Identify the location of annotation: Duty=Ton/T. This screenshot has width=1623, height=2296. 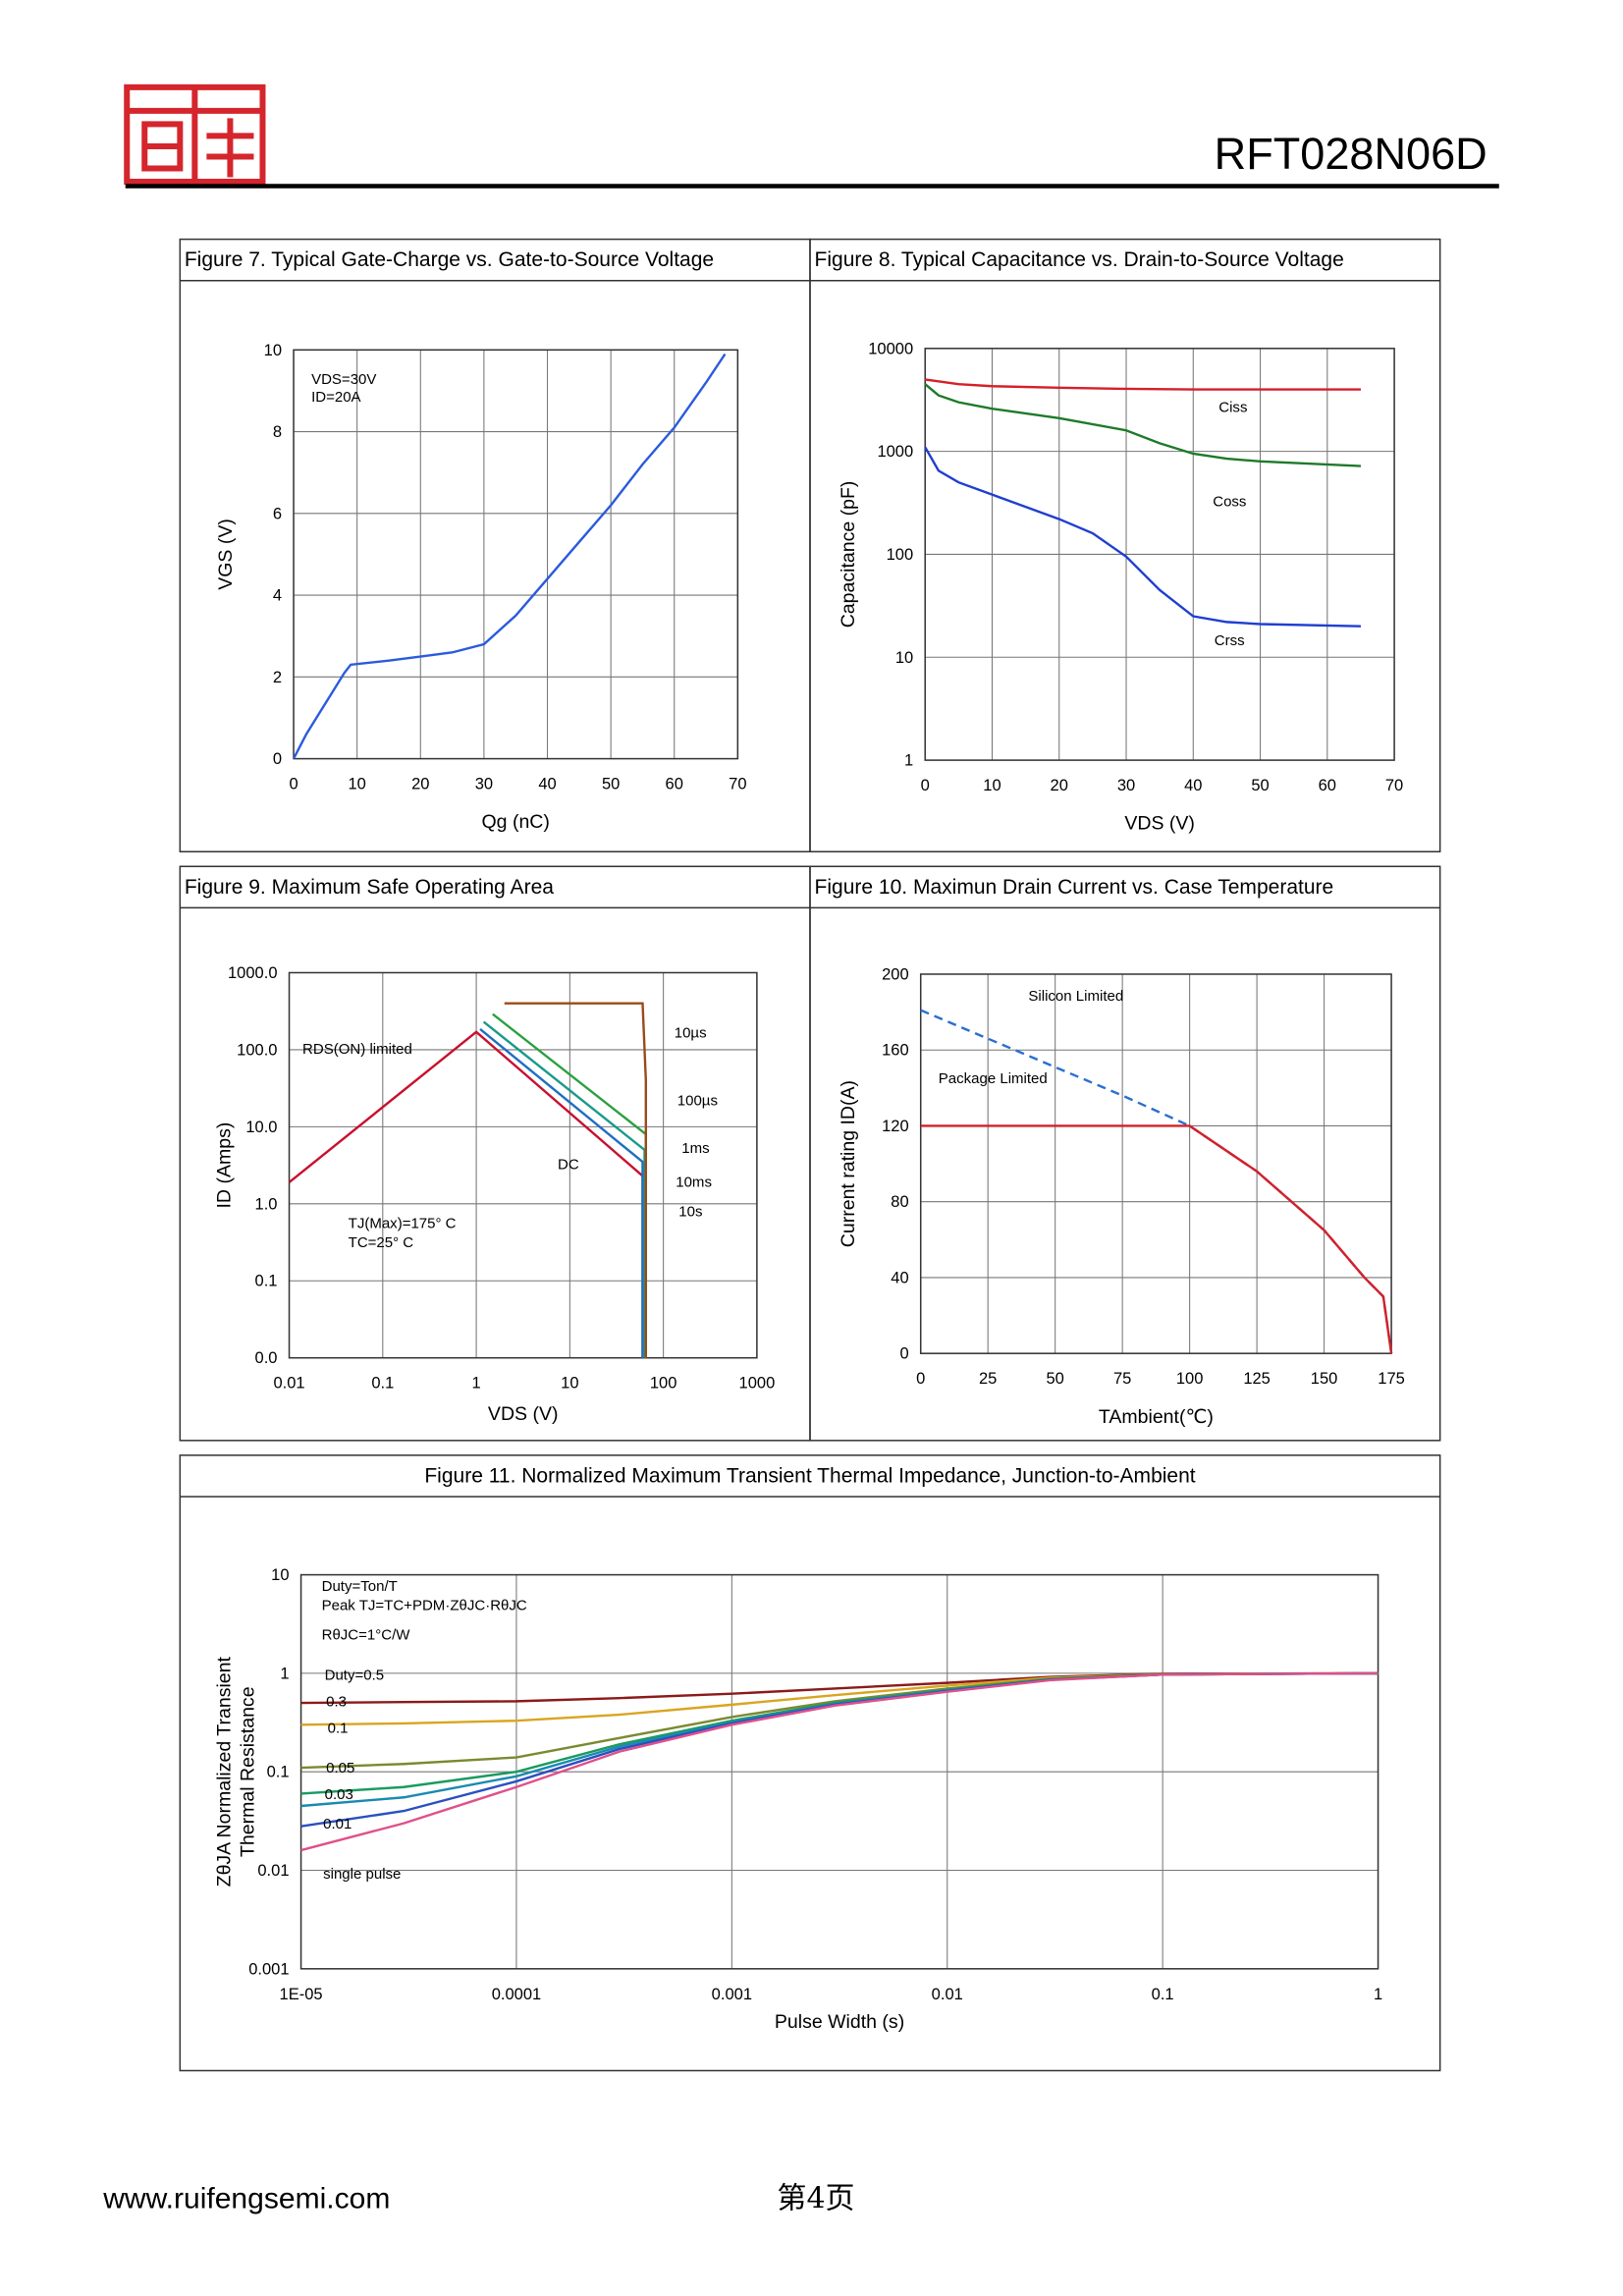
(360, 1586).